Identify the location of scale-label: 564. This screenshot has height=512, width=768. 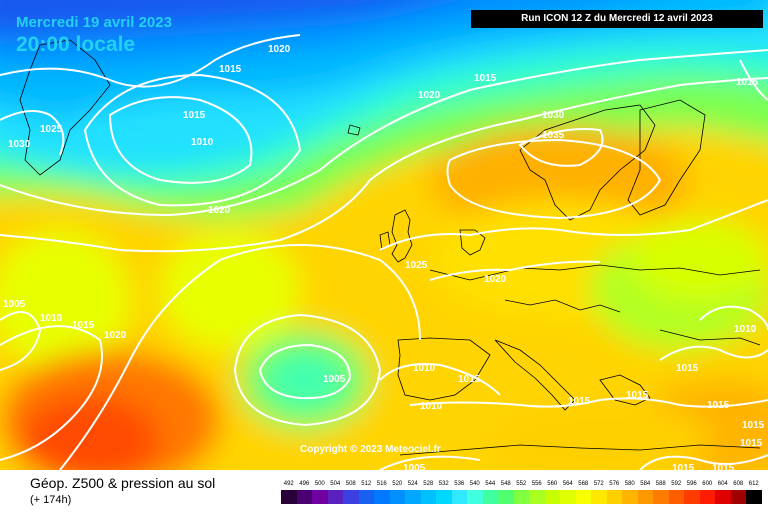
(567, 484).